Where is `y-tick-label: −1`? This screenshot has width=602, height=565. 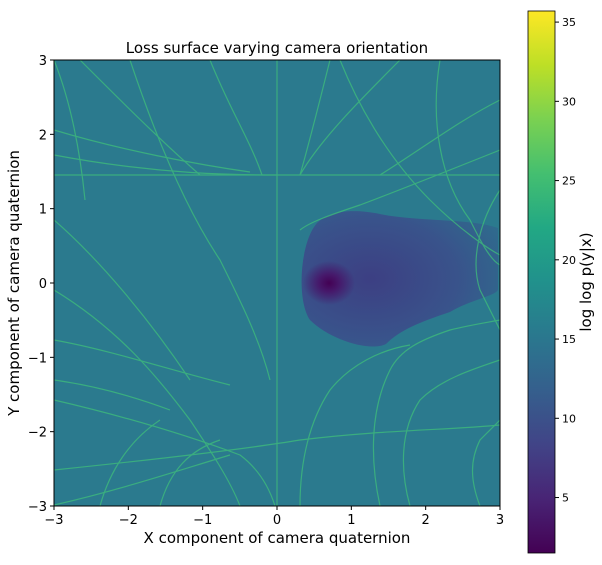 y-tick-label: −1 is located at coordinates (37, 358).